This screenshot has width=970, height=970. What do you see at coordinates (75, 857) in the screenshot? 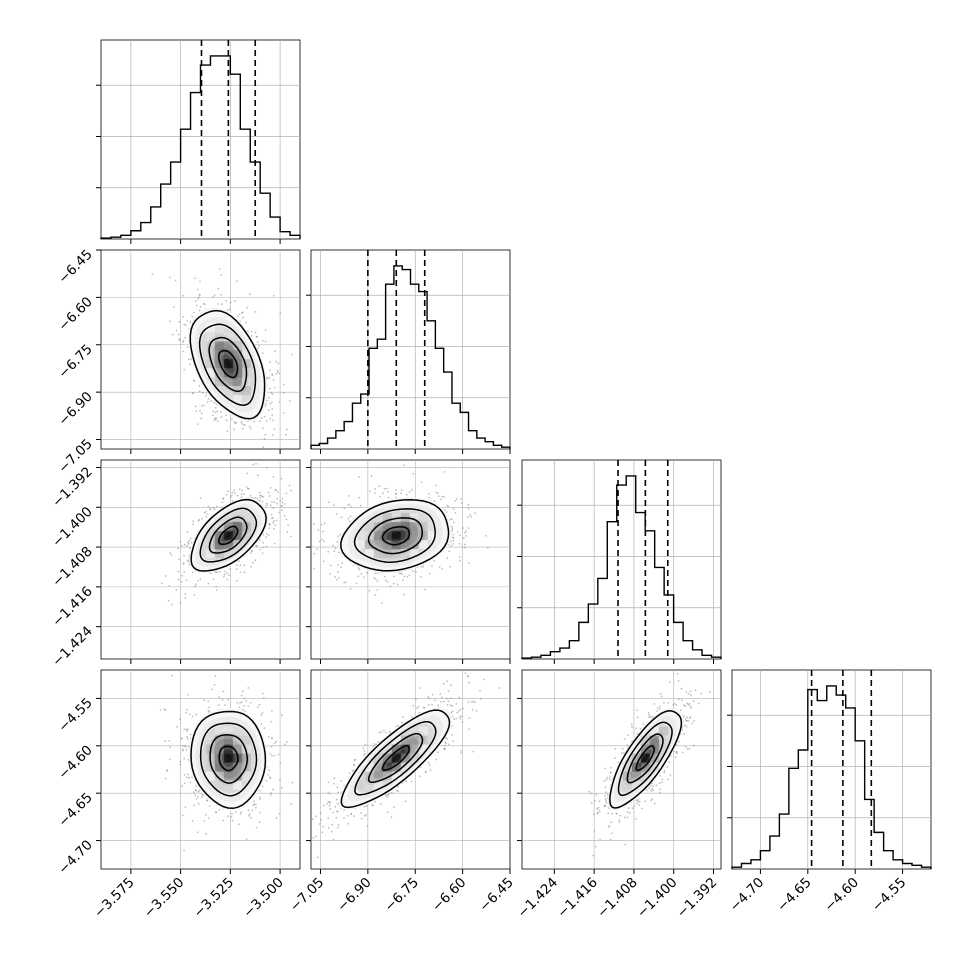
I see `y-tick-label: −4.70` at bounding box center [75, 857].